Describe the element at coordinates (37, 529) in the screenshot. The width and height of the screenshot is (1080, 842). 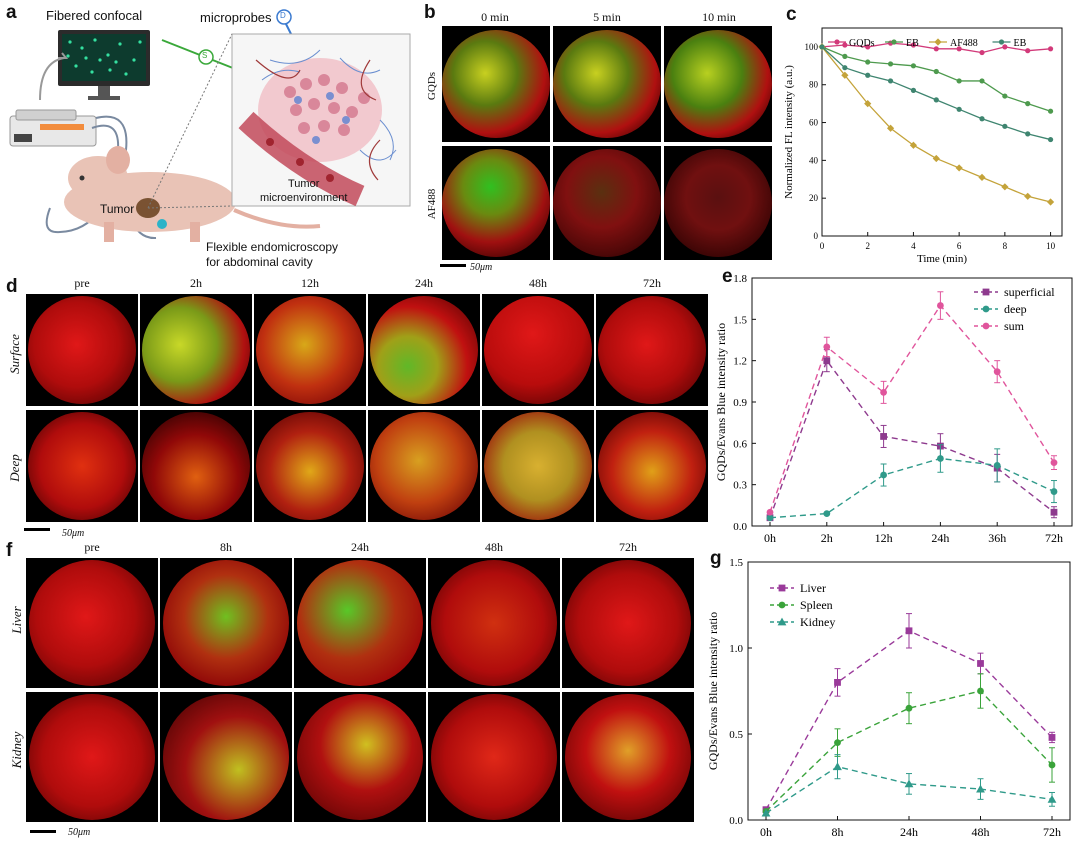
I see `panel-d-scale-bar` at that location.